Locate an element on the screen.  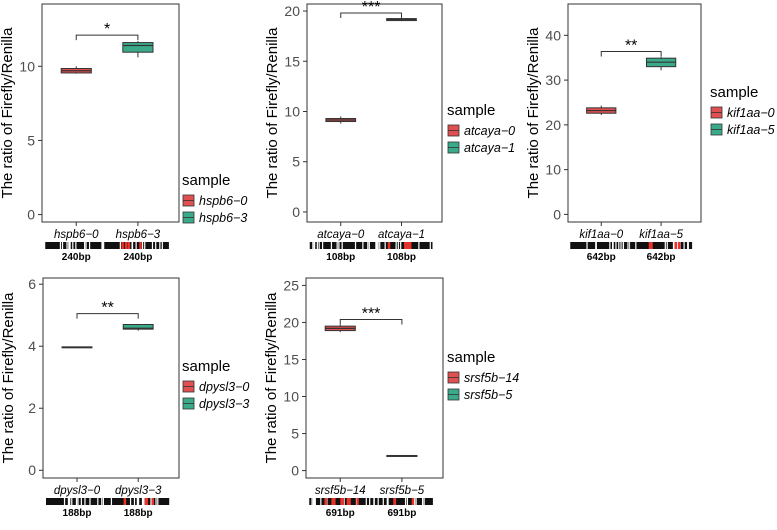
legend: sample atcaya−0 atcaya−1 is located at coordinates (481, 128).